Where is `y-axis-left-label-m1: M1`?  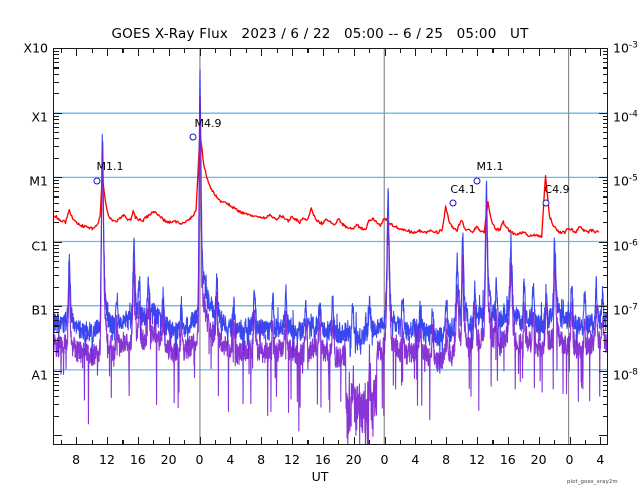 y-axis-left-label-m1: M1 is located at coordinates (38, 181).